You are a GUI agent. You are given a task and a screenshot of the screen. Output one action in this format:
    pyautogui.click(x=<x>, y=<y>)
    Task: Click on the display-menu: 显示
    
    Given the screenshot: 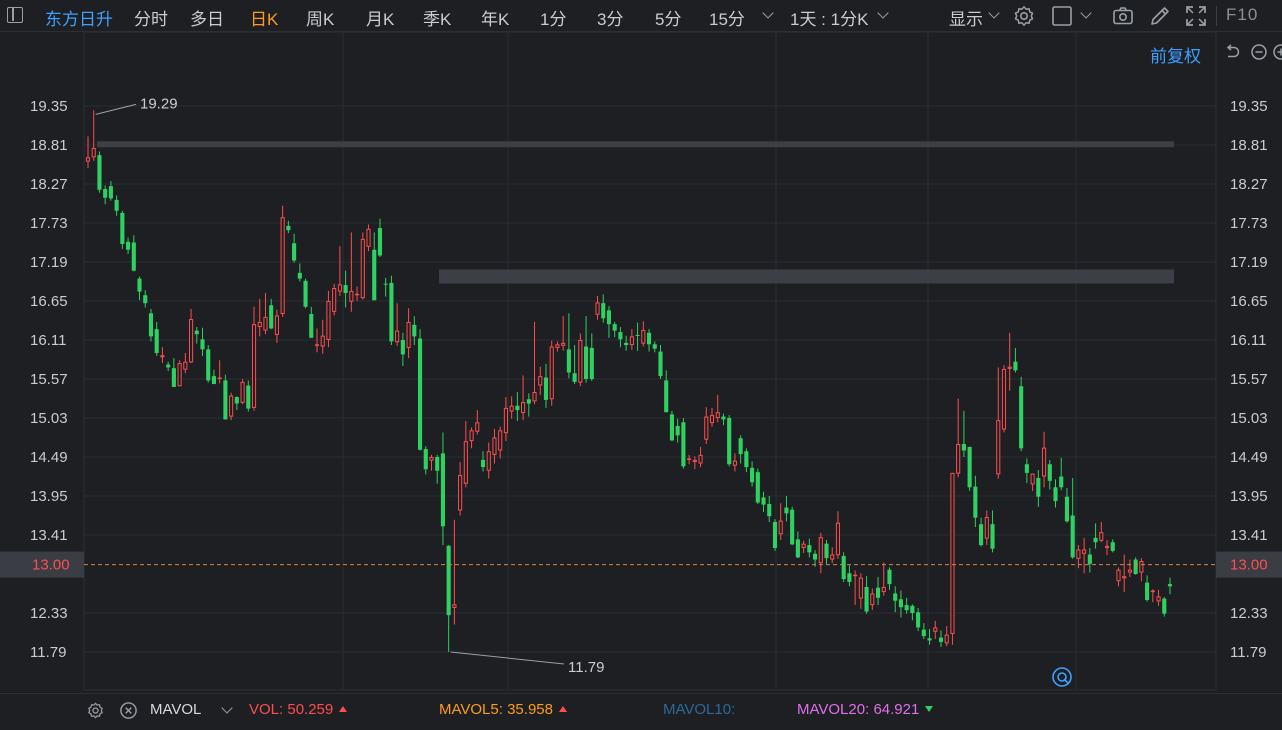 What is the action you would take?
    pyautogui.click(x=966, y=19)
    